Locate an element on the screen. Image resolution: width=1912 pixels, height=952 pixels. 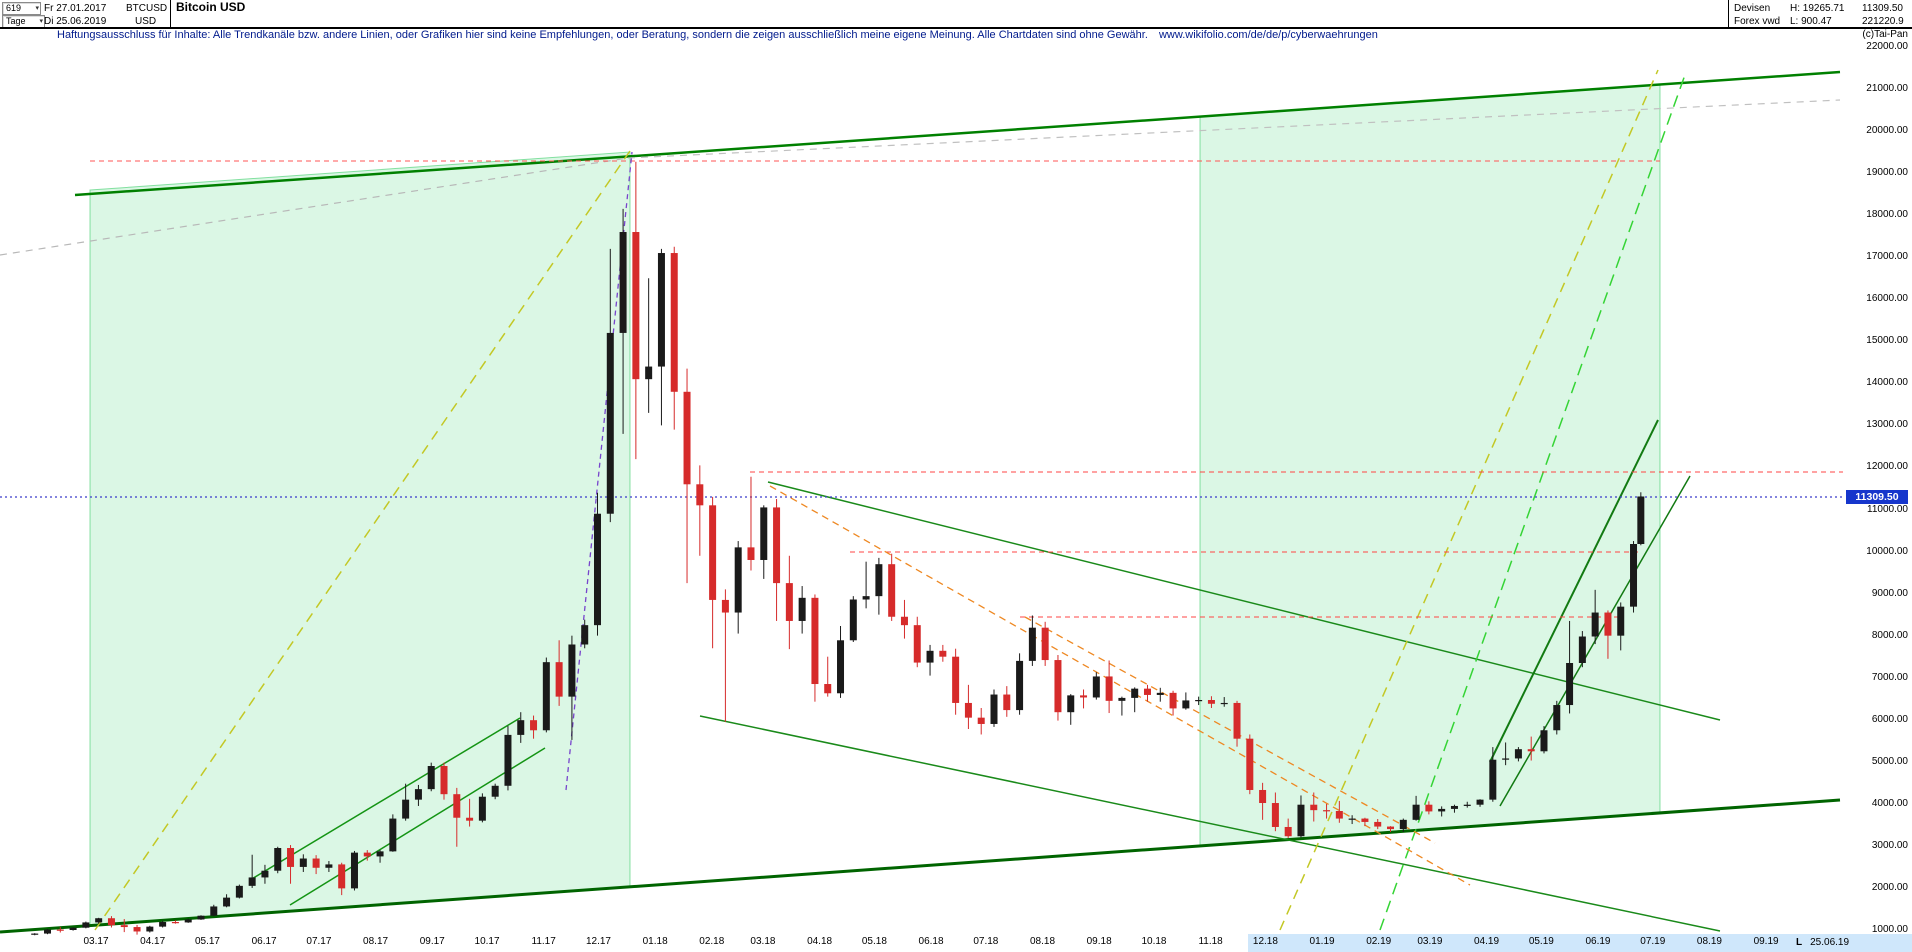
price-axis-label: 6000.00 is located at coordinates (1889, 719).